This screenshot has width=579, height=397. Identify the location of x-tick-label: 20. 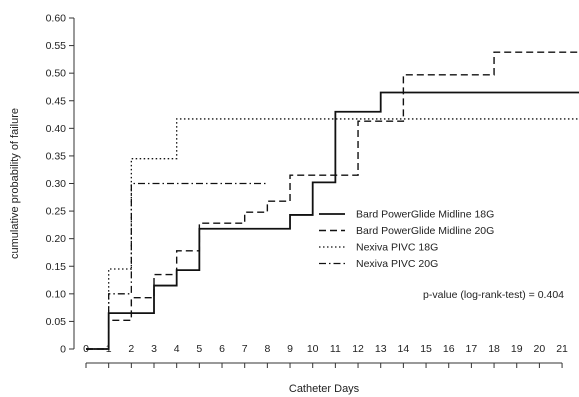
(540, 349).